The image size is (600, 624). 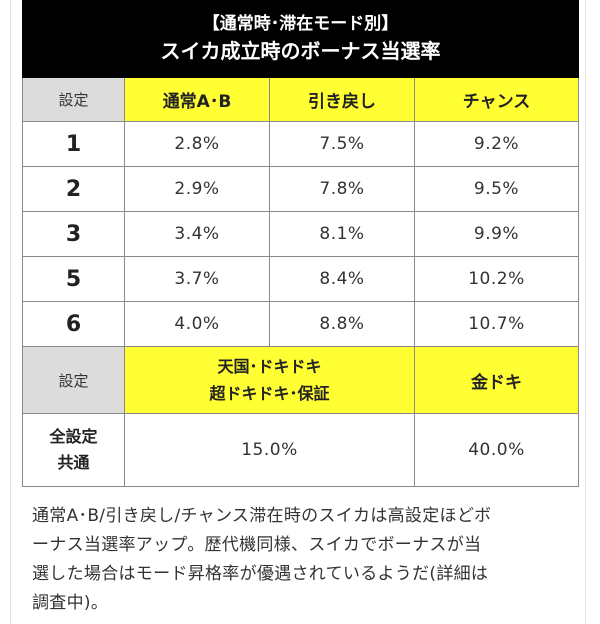 I want to click on table-row: 1 2.8% 7.5% 9.2%, so click(x=300, y=144).